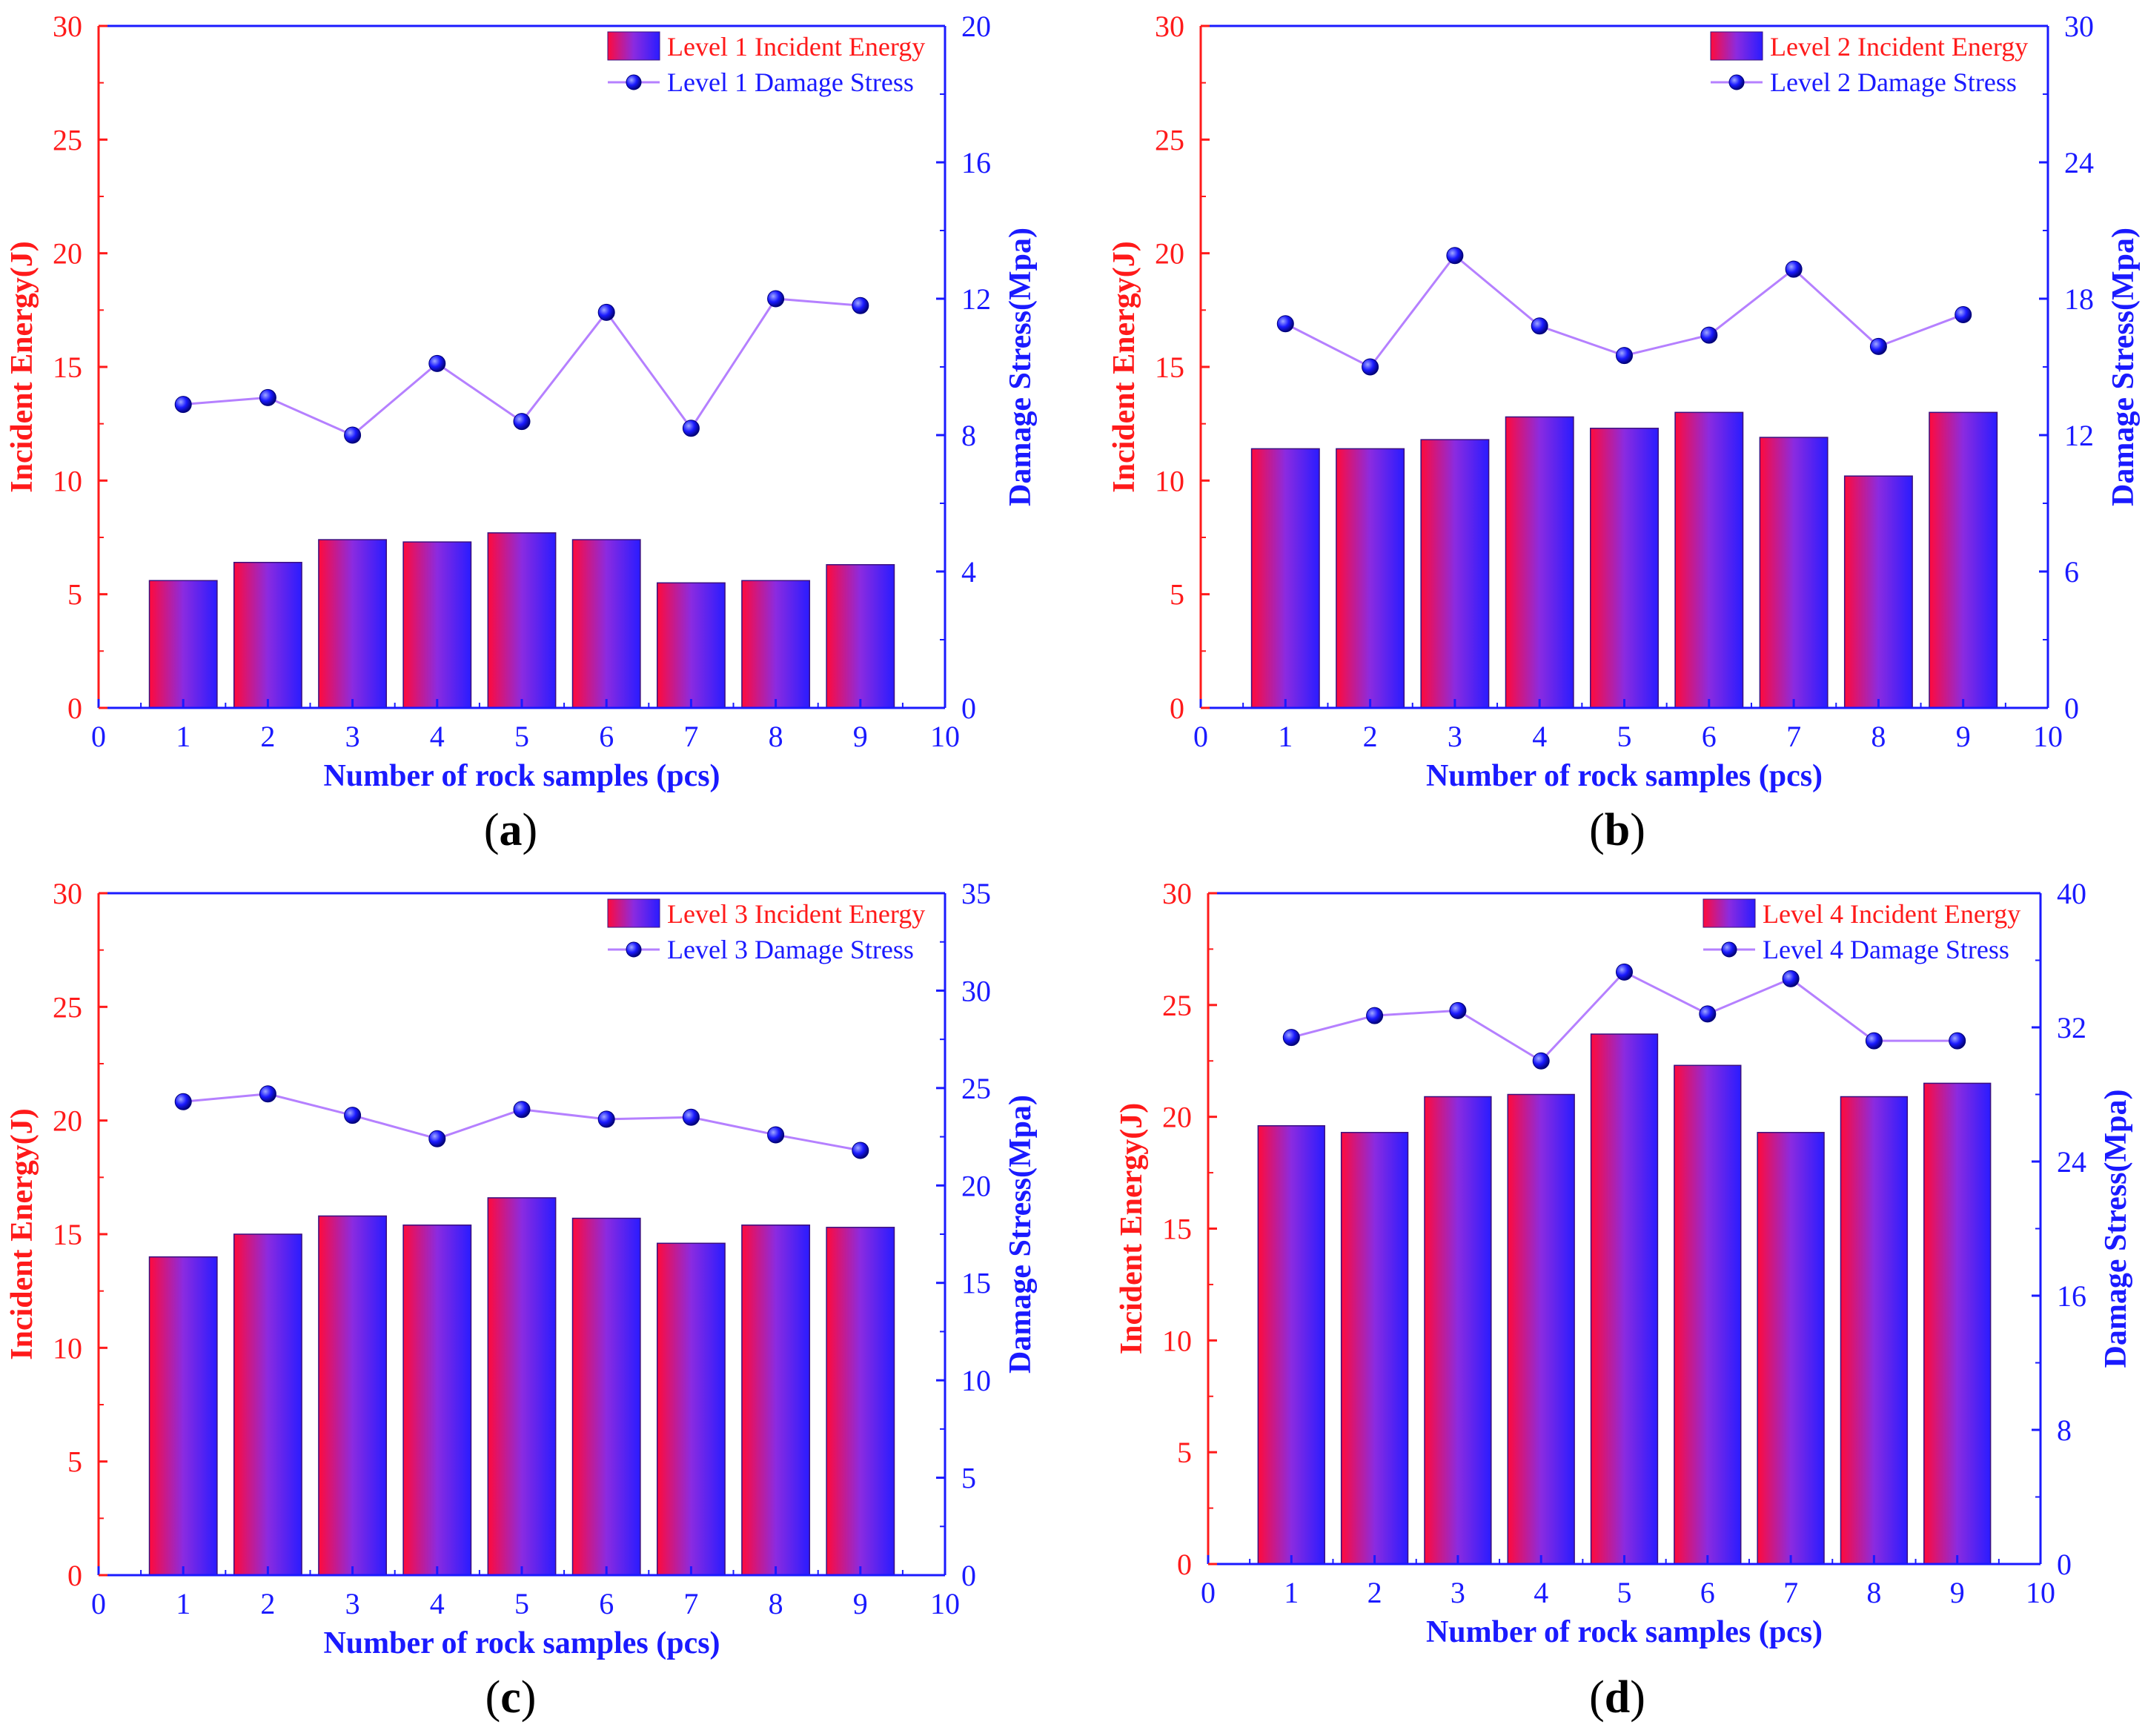  What do you see at coordinates (976, 894) in the screenshot?
I see `y2-tick-label: 35` at bounding box center [976, 894].